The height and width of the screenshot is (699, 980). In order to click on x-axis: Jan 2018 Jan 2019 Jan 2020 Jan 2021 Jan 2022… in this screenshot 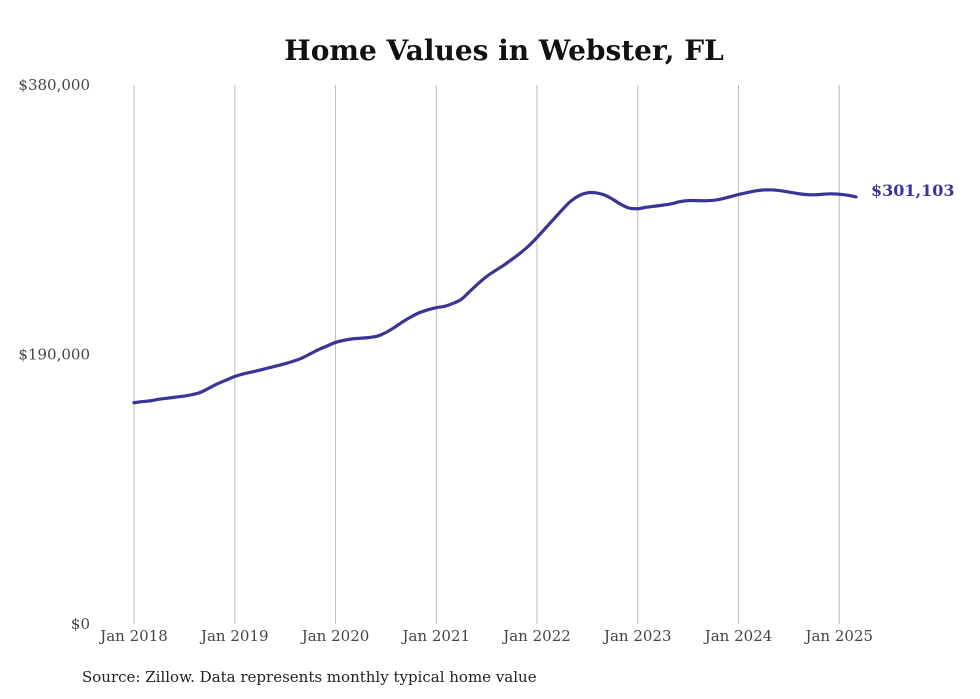, I will do `click(485, 636)`.